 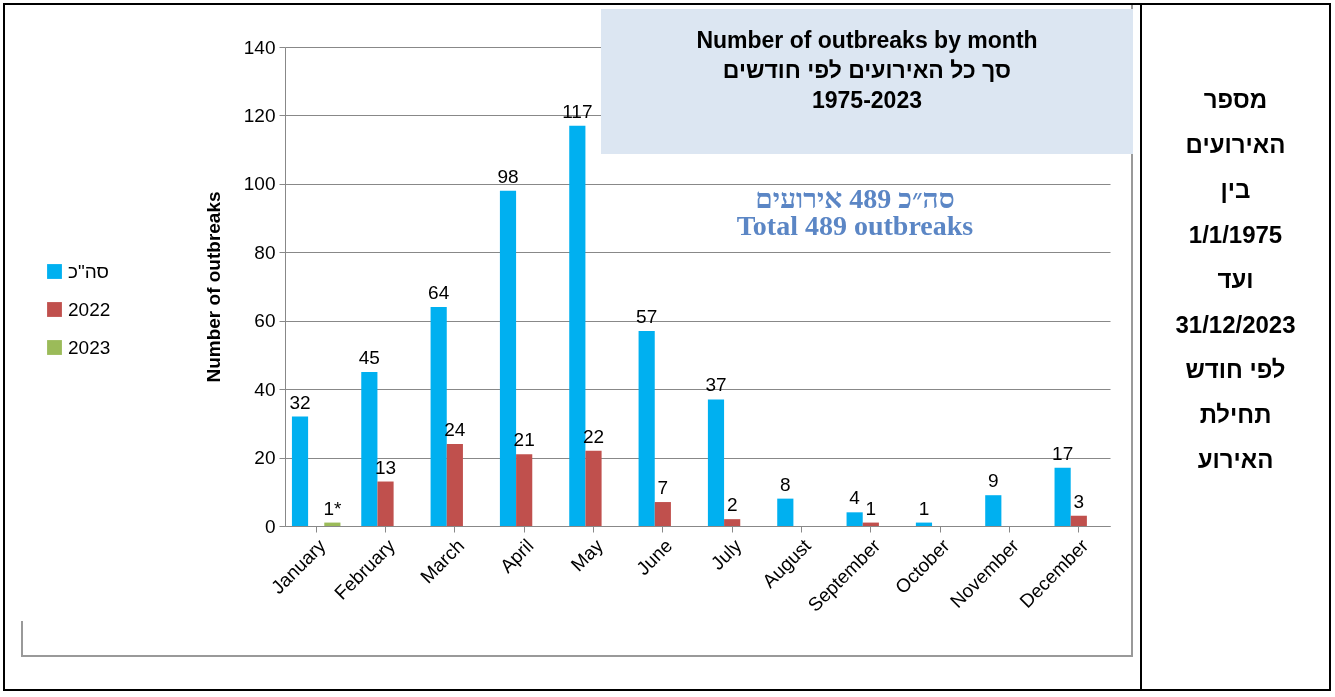 I want to click on data-label: 2, so click(x=732, y=505).